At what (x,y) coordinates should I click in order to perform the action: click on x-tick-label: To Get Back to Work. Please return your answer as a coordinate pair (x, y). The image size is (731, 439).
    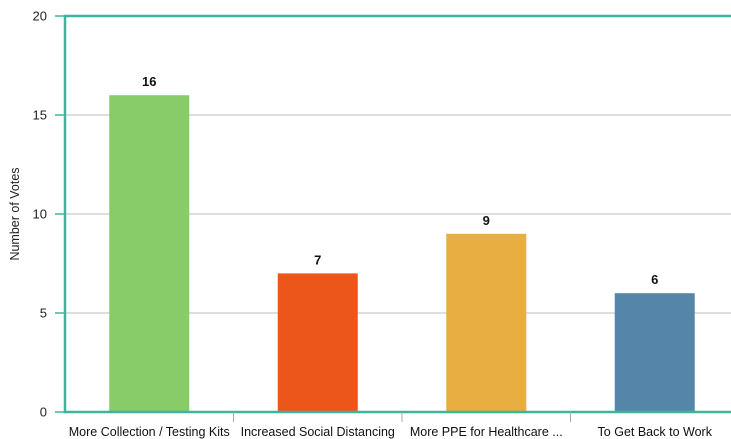
    Looking at the image, I should click on (655, 432).